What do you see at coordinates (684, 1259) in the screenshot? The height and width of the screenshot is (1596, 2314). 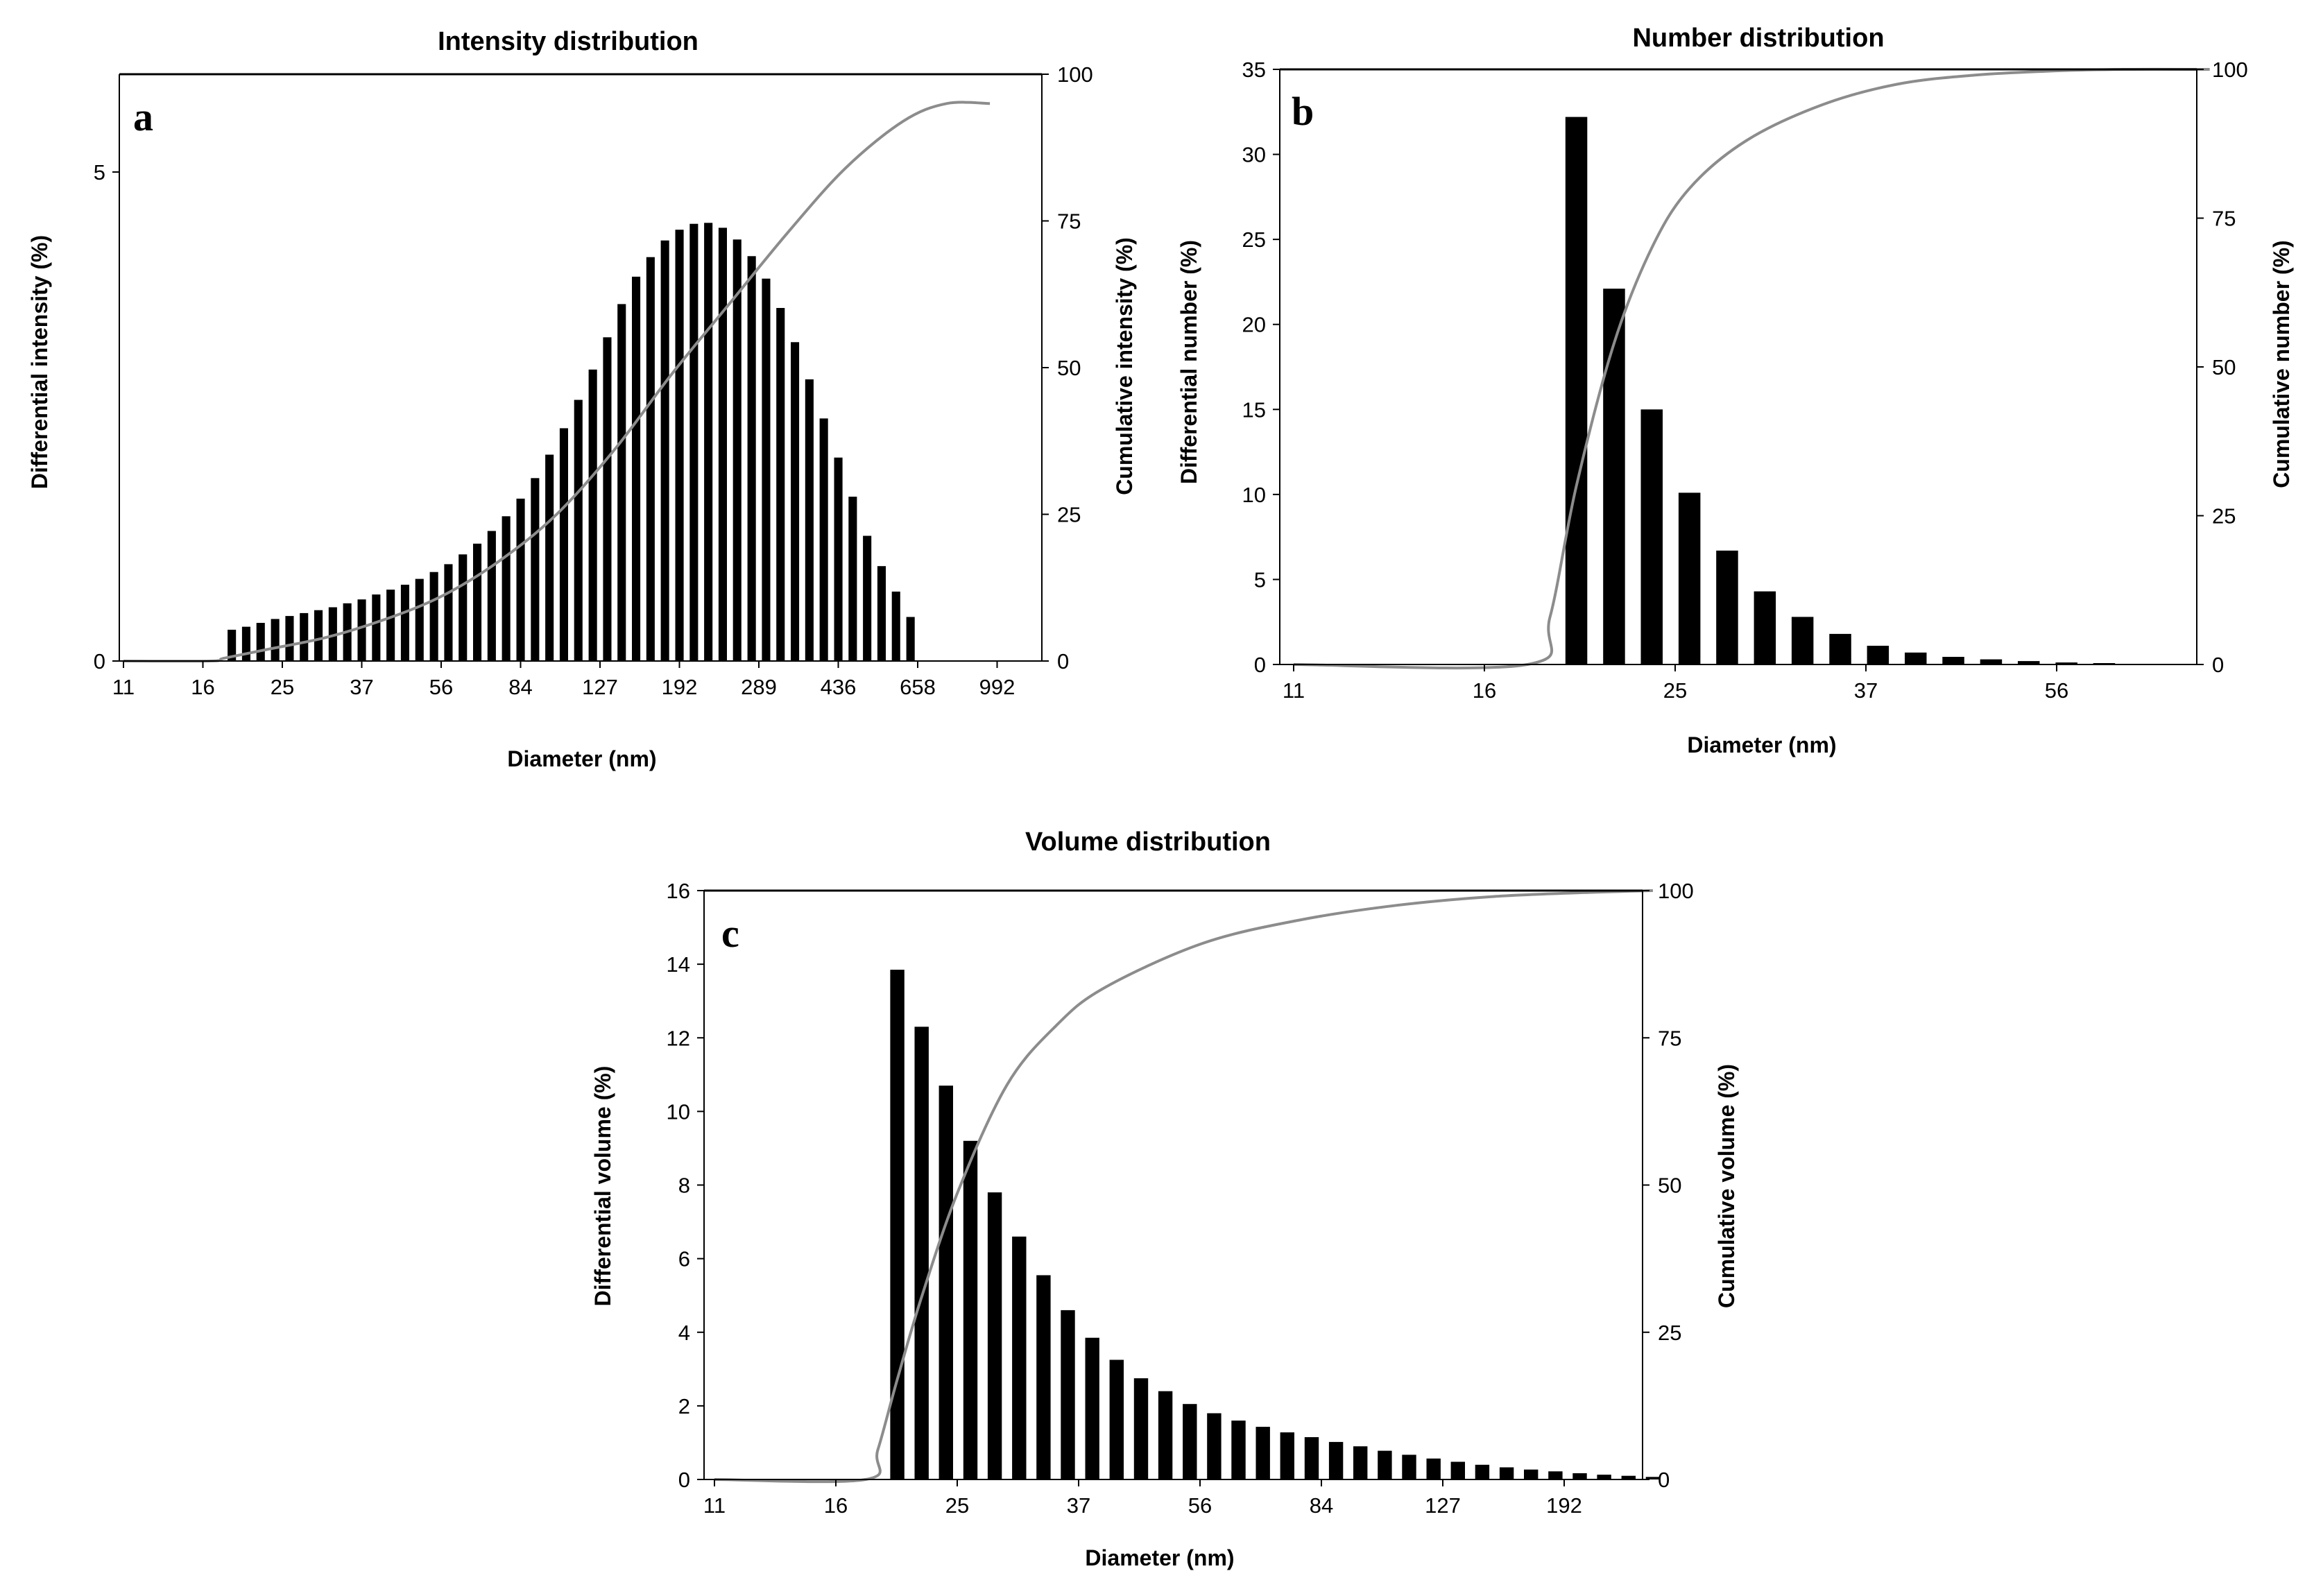 I see `y-tick-label-c: 6` at bounding box center [684, 1259].